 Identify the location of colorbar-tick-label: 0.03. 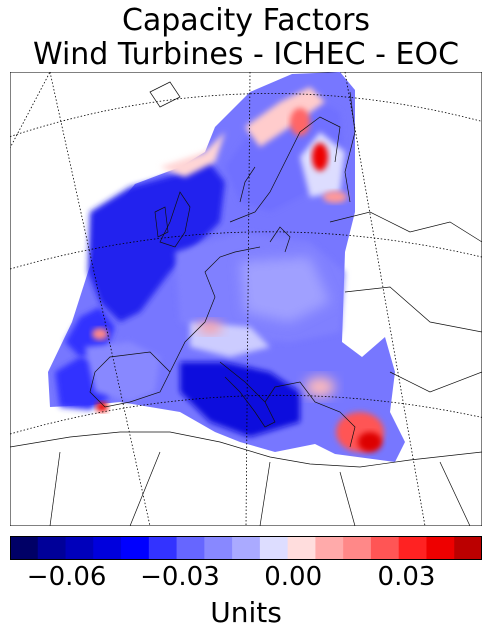
(406, 577).